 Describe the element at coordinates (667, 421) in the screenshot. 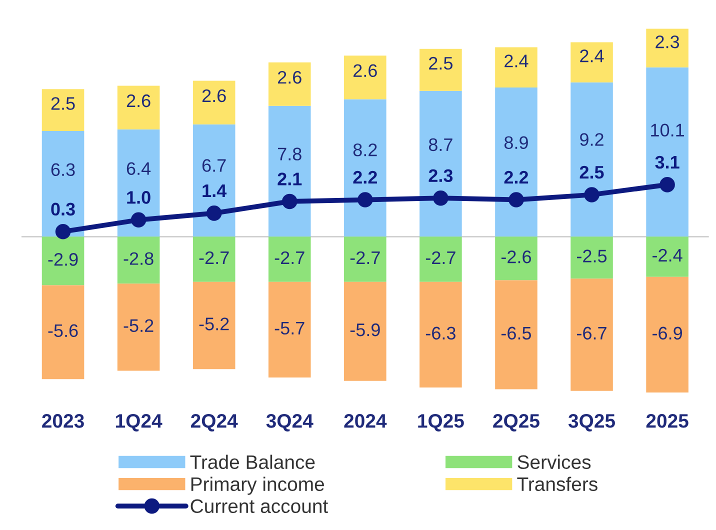

I see `x-tick-label: 2025` at that location.